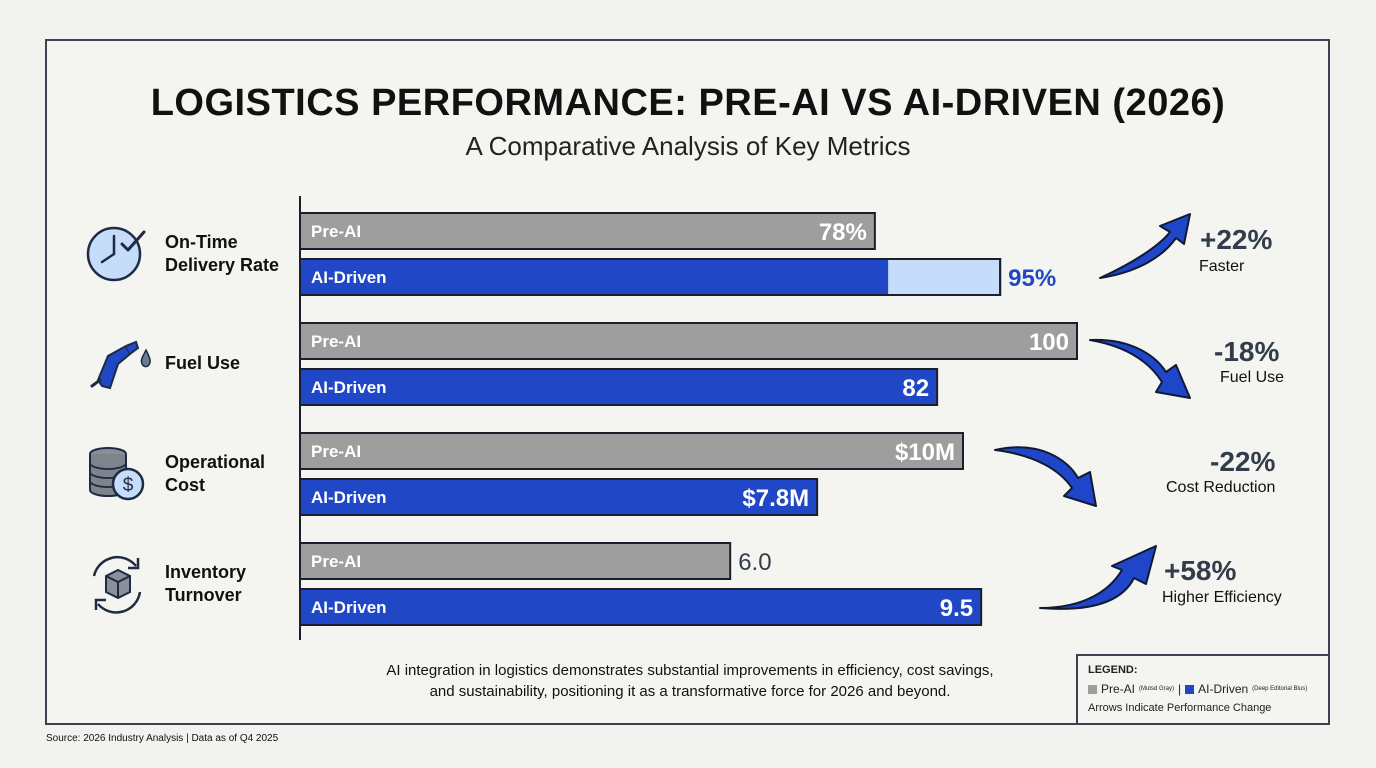 Image resolution: width=1376 pixels, height=768 pixels. I want to click on value-label-ai-driven-fuel-use: 82, so click(915, 388).